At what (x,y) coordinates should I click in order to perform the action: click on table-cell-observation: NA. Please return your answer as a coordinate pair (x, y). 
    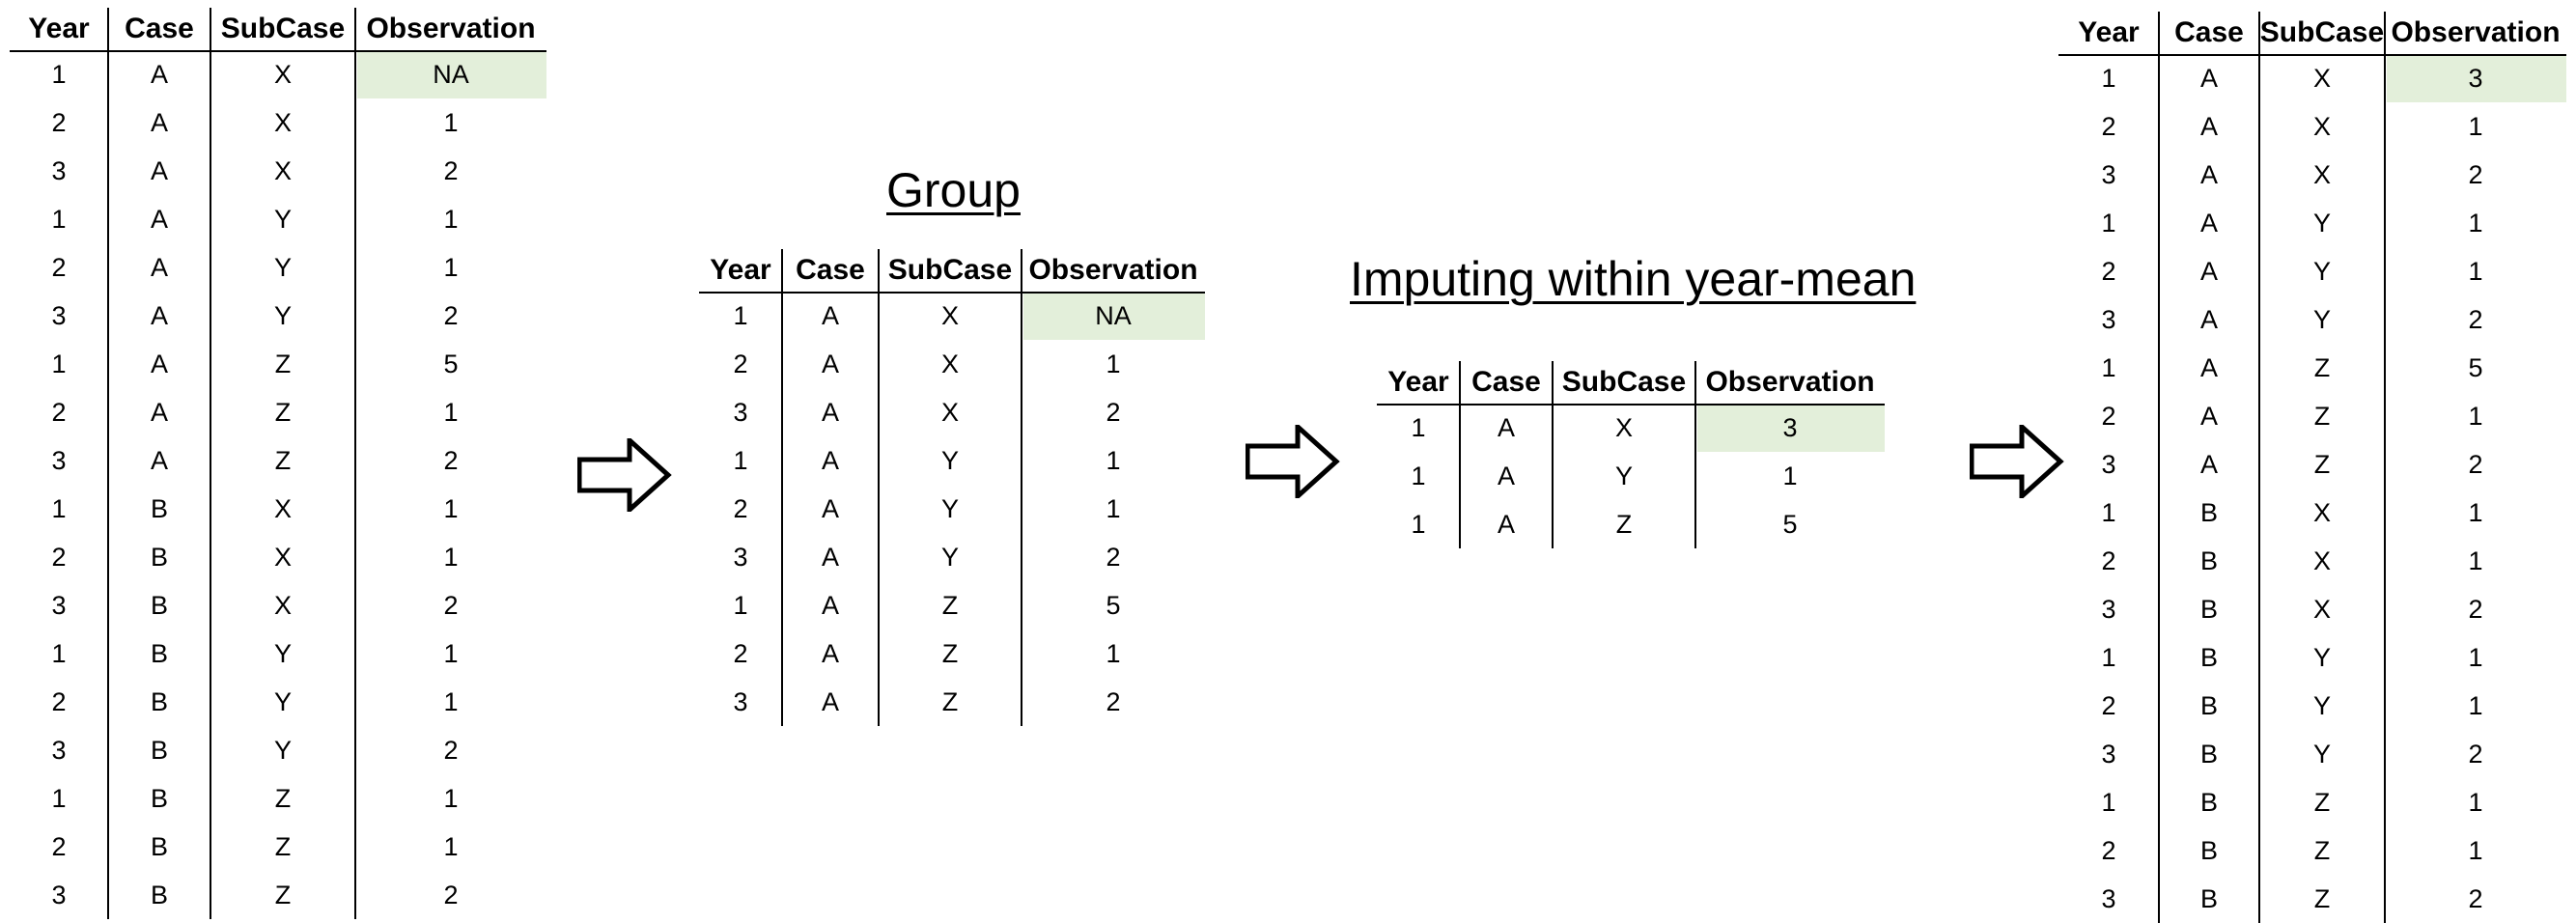
    Looking at the image, I should click on (1114, 315).